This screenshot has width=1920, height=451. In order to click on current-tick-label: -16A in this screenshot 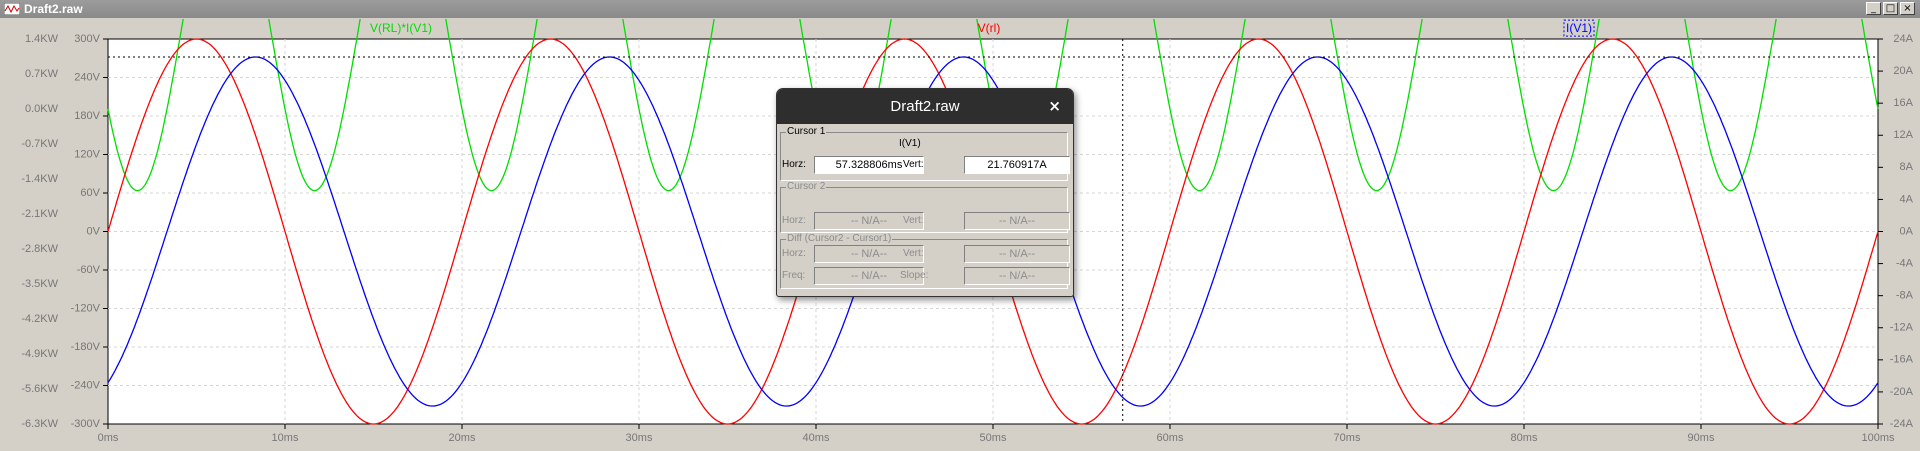, I will do `click(1902, 360)`.